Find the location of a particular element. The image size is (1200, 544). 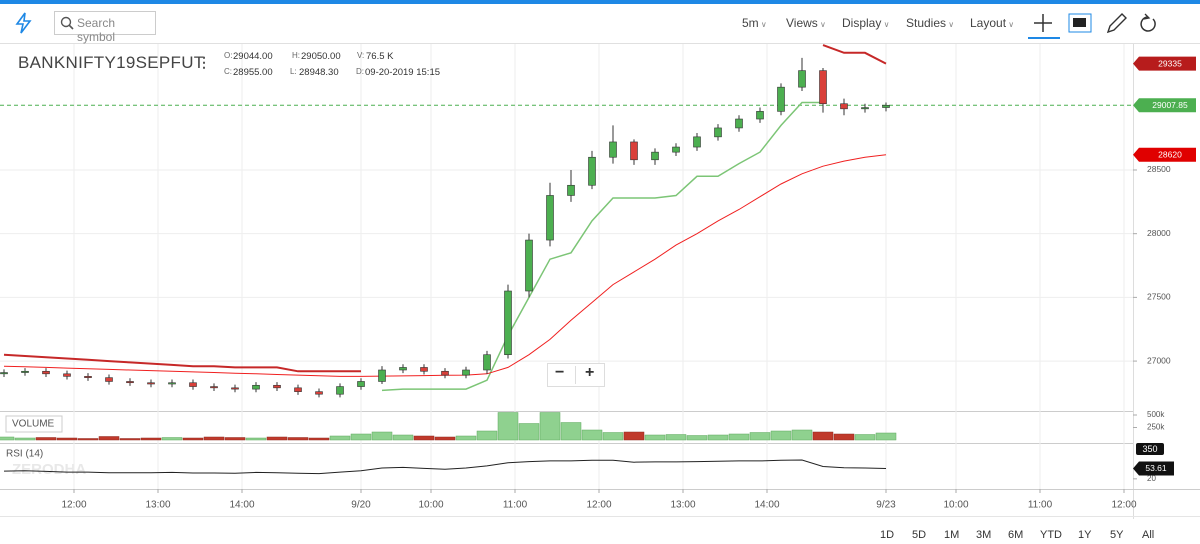

x-tick-label: 9/20 is located at coordinates (361, 505).